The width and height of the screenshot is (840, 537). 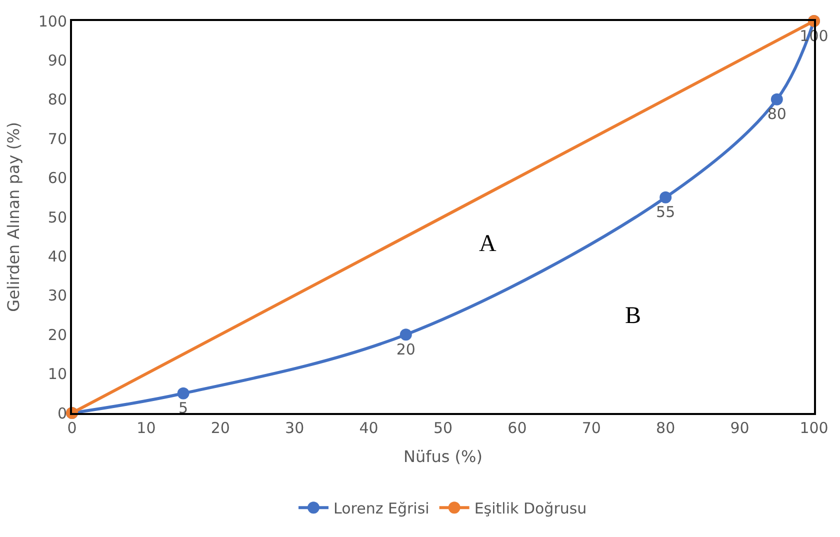 What do you see at coordinates (13, 217) in the screenshot?
I see `y-axis-title: Gelirden Alınan pay (%)` at bounding box center [13, 217].